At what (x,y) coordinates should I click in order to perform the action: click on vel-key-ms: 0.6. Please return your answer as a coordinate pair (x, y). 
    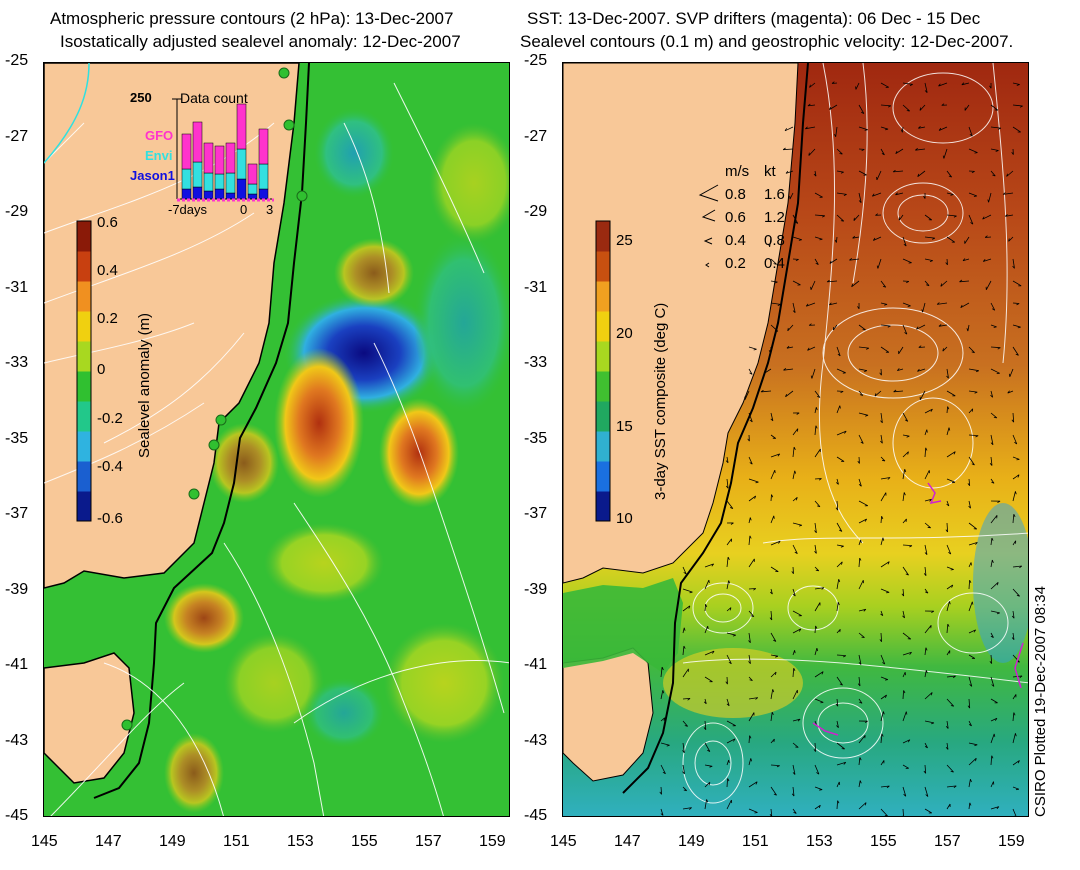
    Looking at the image, I should click on (735, 217).